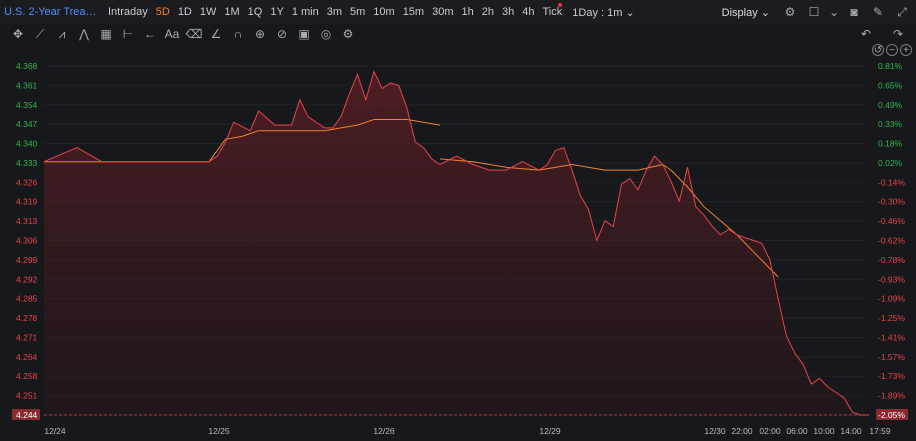  What do you see at coordinates (715, 431) in the screenshot?
I see `x-tick-label: 12/30` at bounding box center [715, 431].